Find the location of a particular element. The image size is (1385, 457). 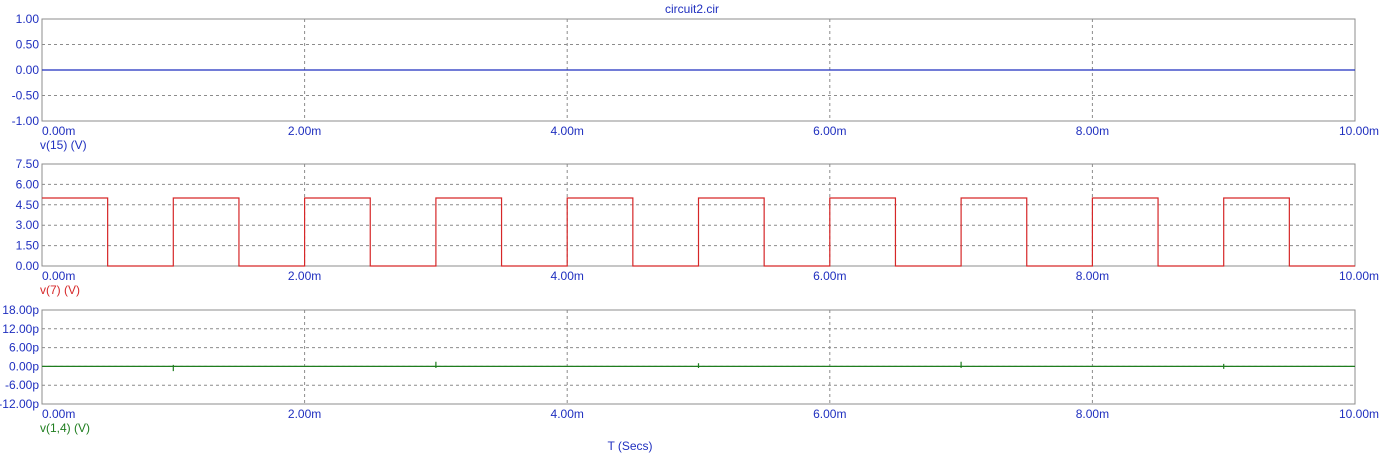

chart-title: circuit2.cir is located at coordinates (692, 9).